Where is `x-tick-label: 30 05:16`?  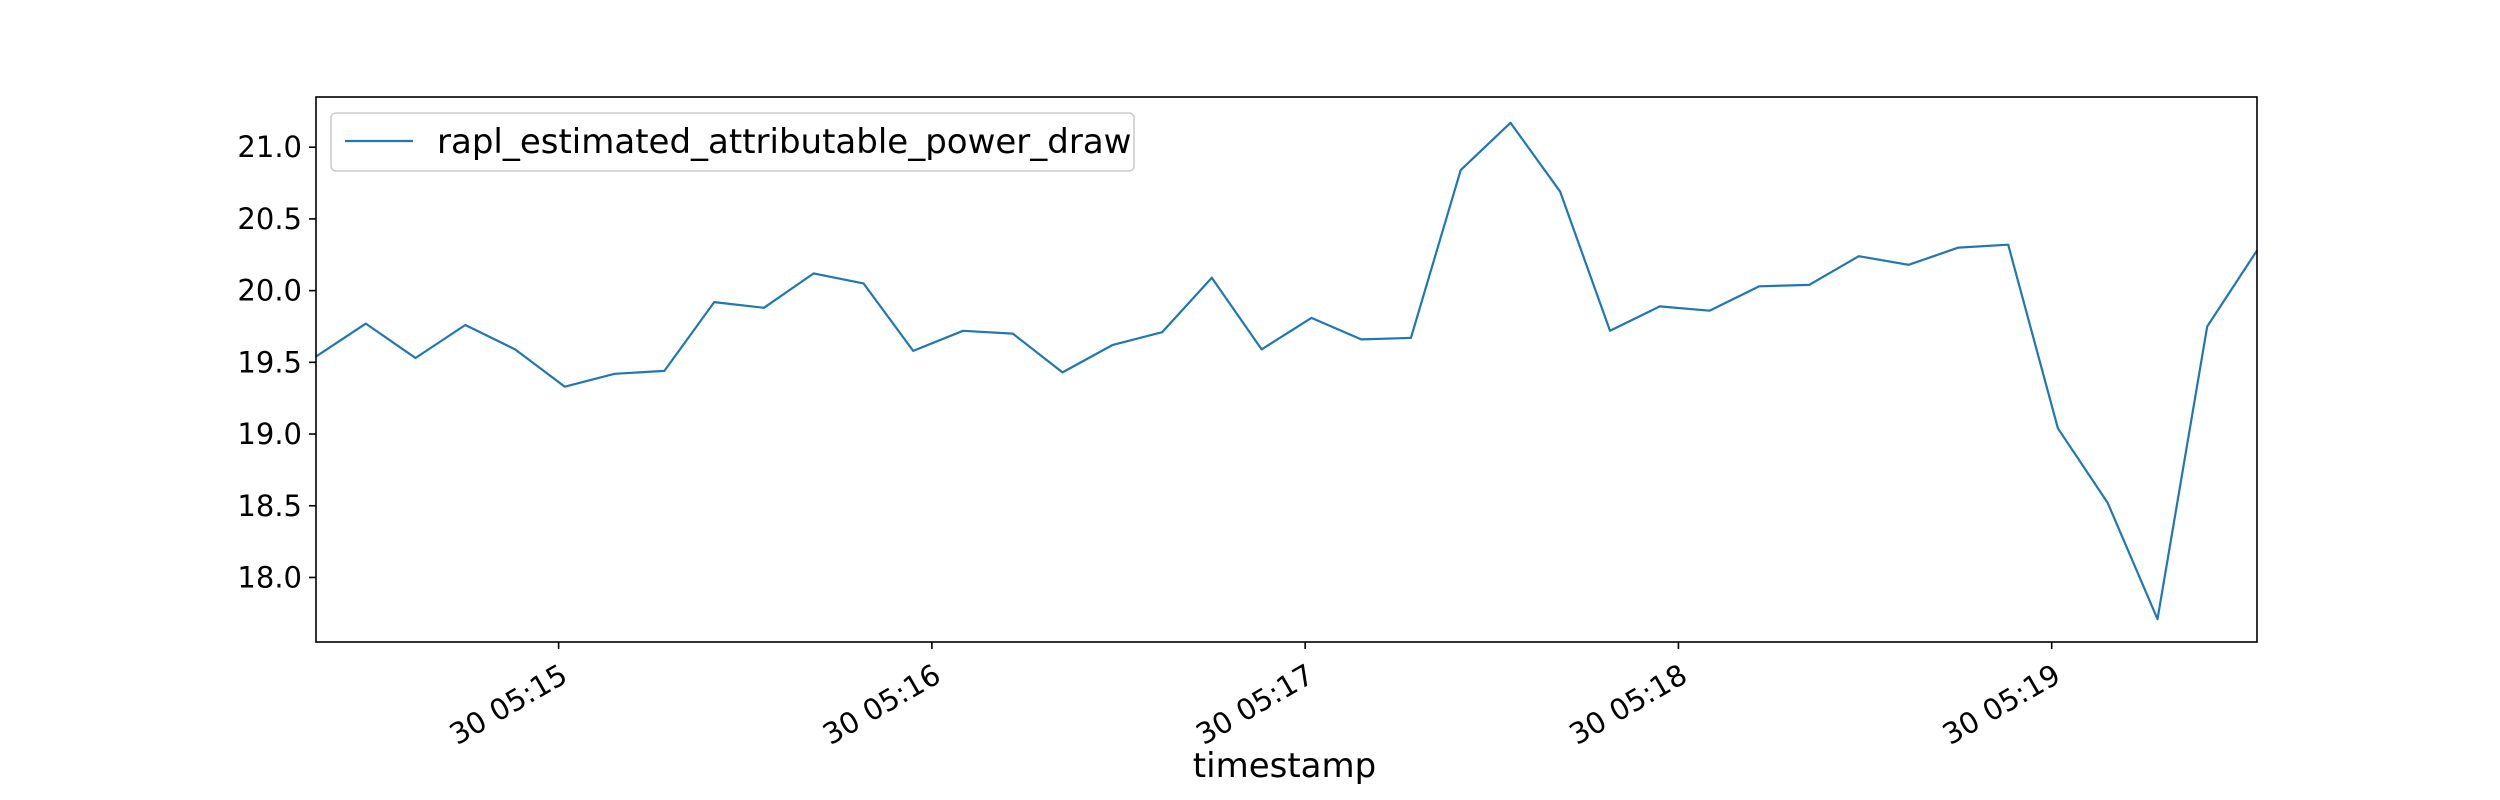 x-tick-label: 30 05:16 is located at coordinates (881, 704).